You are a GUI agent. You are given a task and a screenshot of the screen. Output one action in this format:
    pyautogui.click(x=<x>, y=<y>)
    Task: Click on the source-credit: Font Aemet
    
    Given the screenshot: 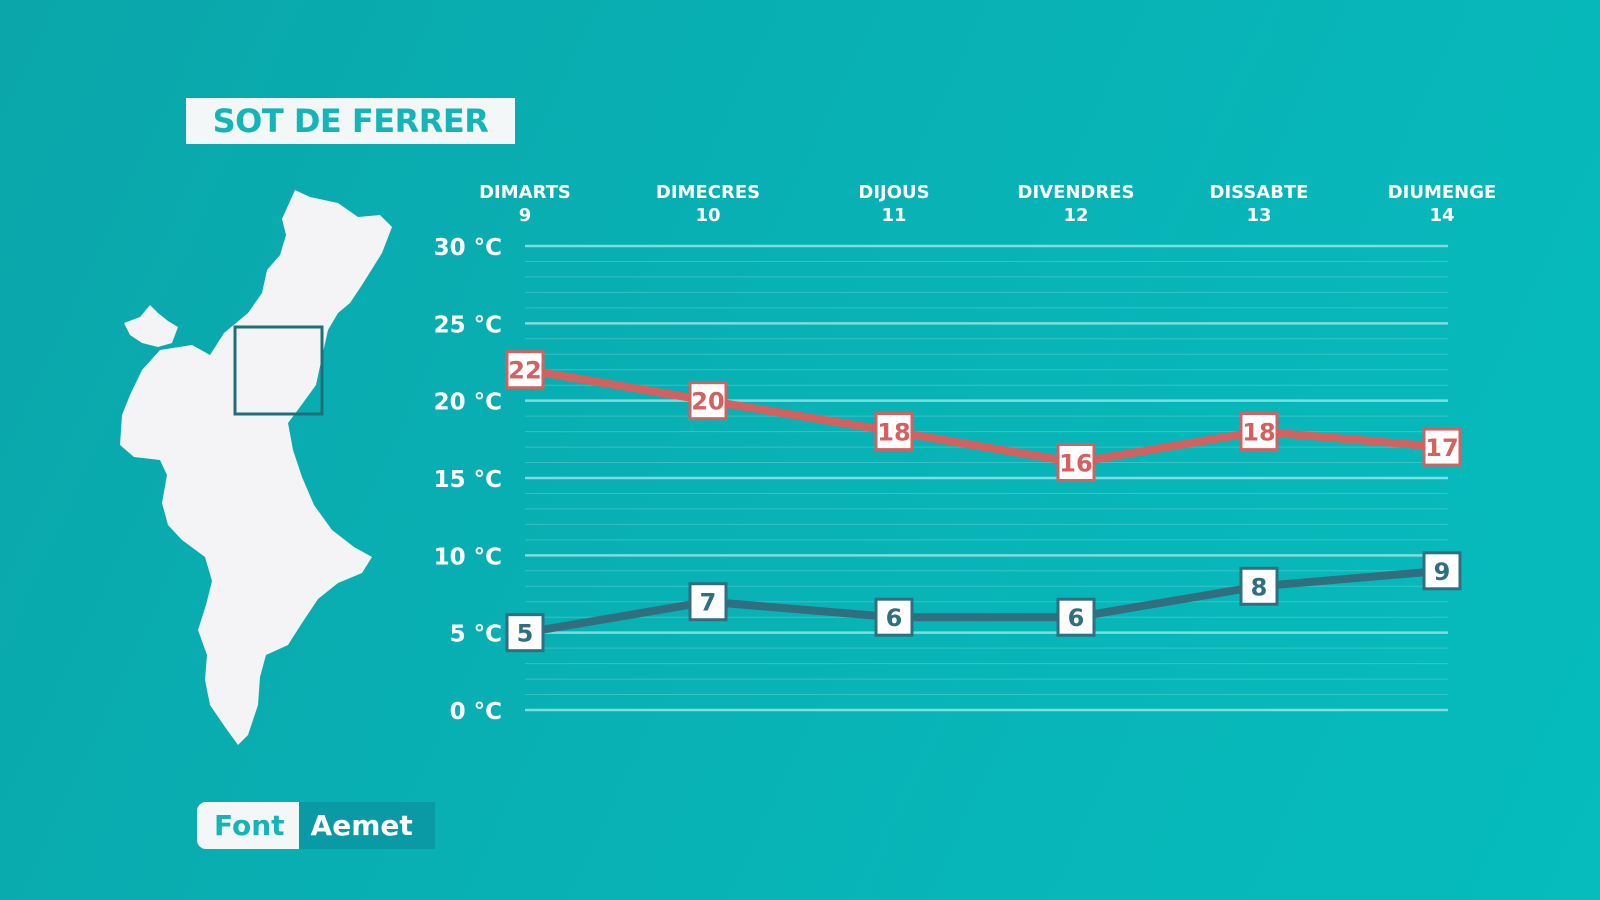 What is the action you would take?
    pyautogui.click(x=316, y=825)
    